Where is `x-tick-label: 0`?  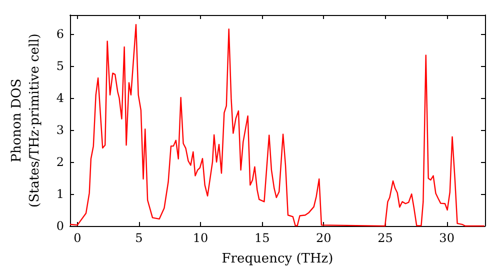
x-tick-label: 0 is located at coordinates (78, 238).